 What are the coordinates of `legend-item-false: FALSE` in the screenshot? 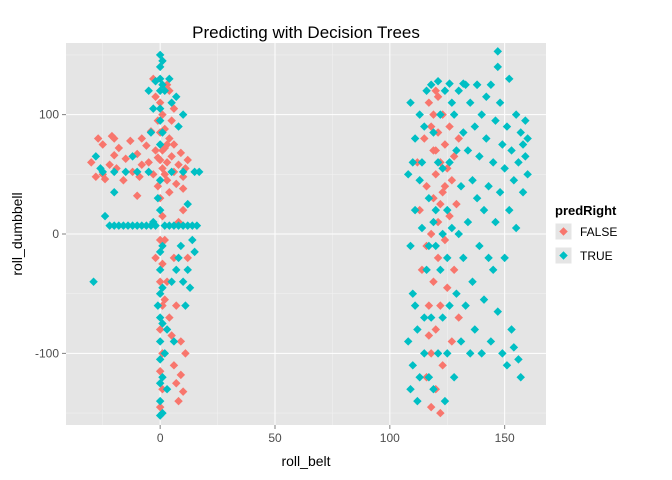 It's located at (585, 231).